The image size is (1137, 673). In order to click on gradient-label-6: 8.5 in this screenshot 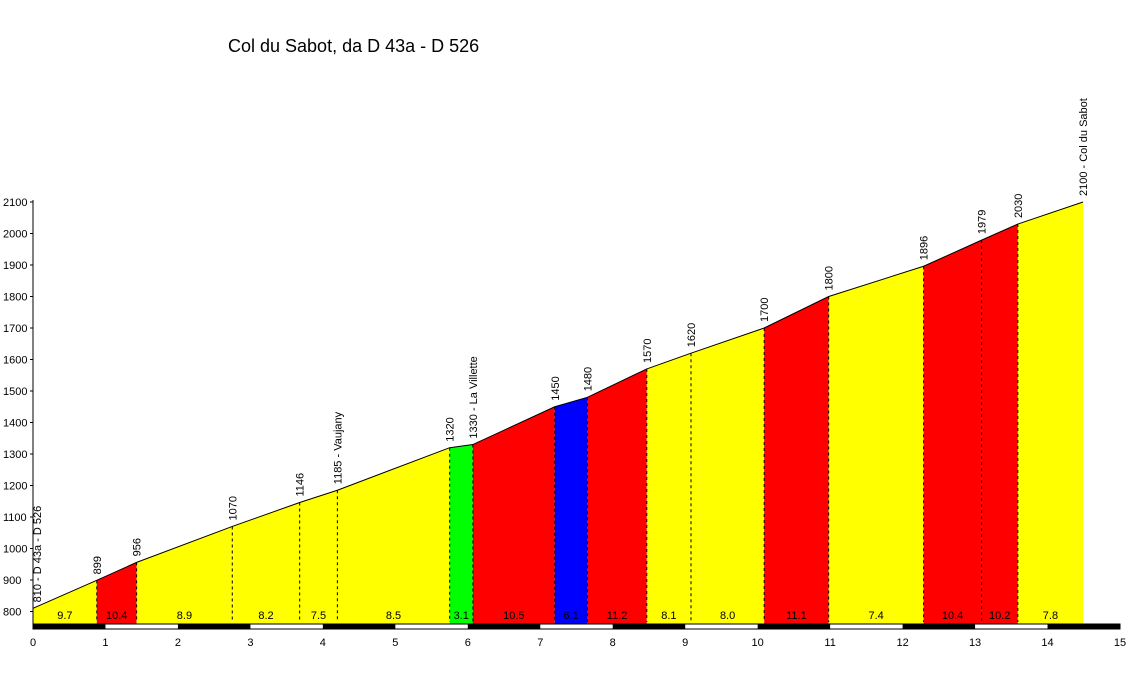, I will do `click(393, 616)`.